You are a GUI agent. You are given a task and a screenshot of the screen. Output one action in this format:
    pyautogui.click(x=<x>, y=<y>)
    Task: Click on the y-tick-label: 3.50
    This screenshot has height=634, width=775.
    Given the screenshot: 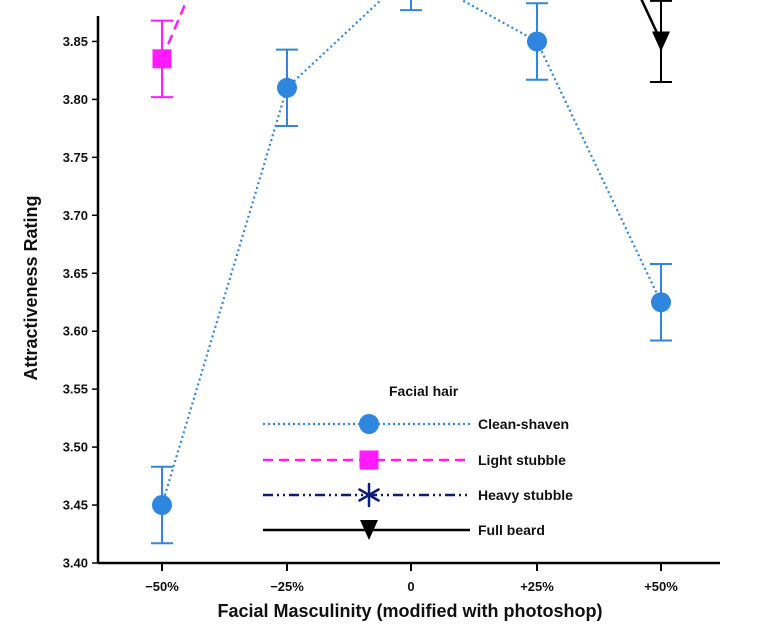 What is the action you would take?
    pyautogui.click(x=75, y=447)
    